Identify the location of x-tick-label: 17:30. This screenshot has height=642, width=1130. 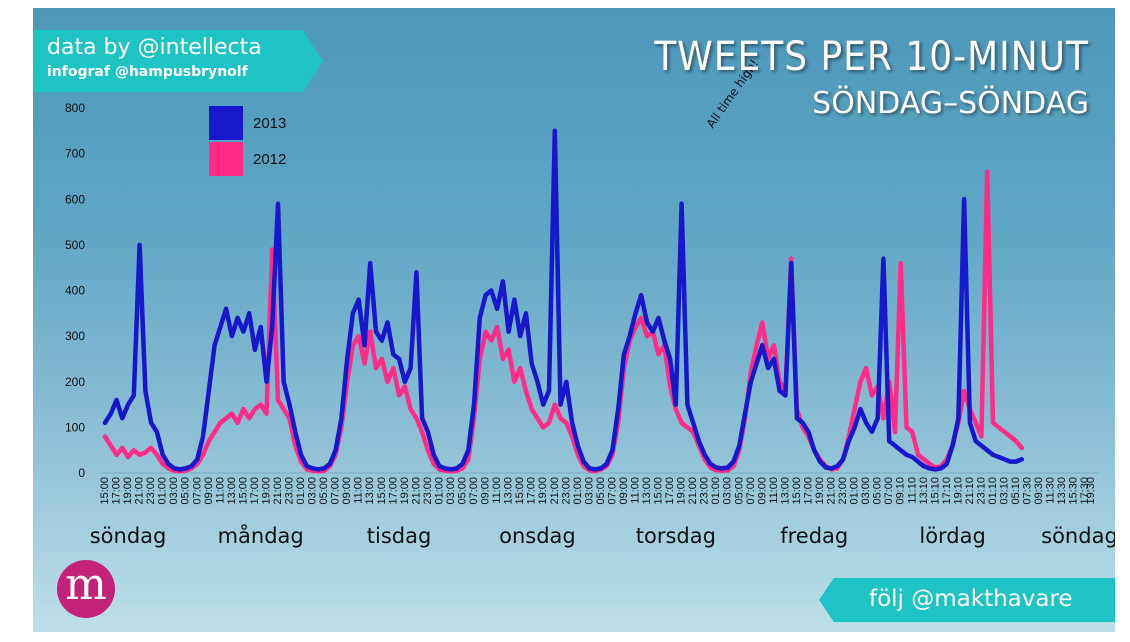
(1085, 491).